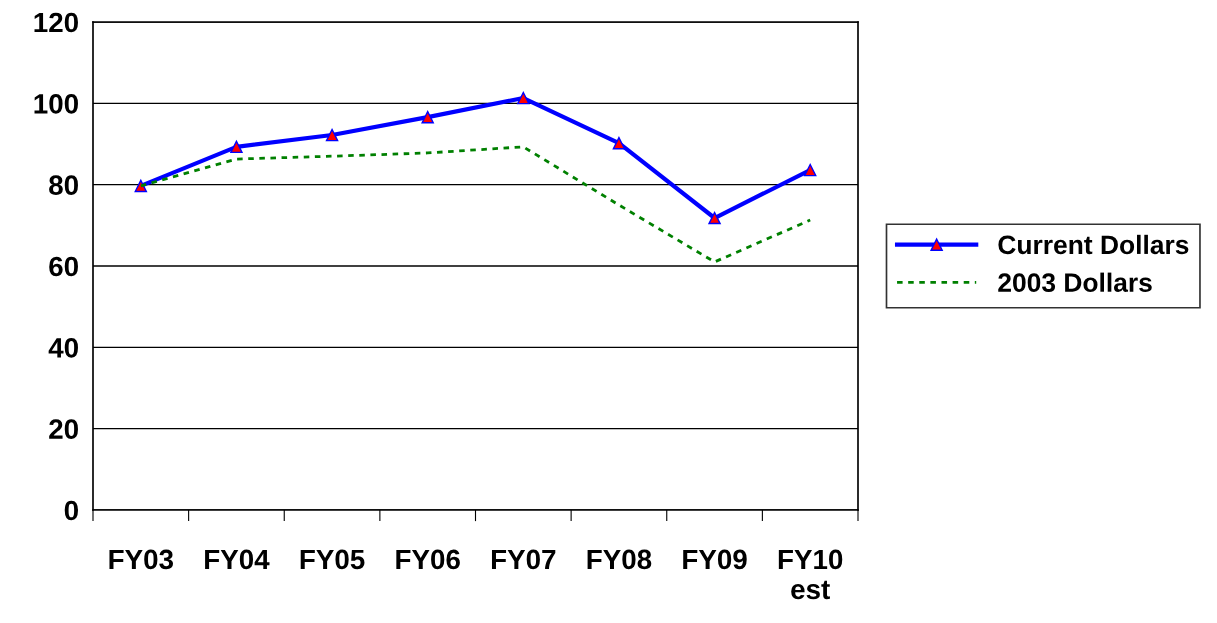 This screenshot has height=623, width=1217. What do you see at coordinates (1075, 282) in the screenshot?
I see `legend-label: 2003 Dollars` at bounding box center [1075, 282].